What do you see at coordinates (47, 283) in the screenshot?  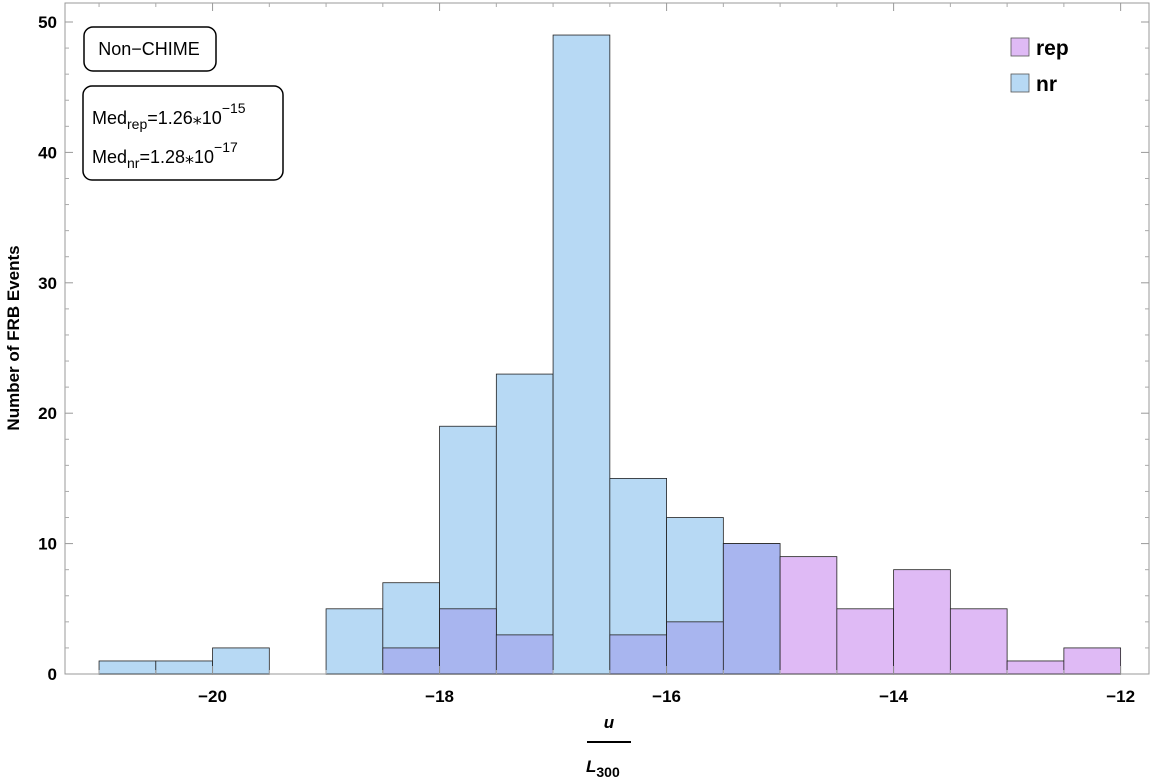 I see `y-tick-label: 30` at bounding box center [47, 283].